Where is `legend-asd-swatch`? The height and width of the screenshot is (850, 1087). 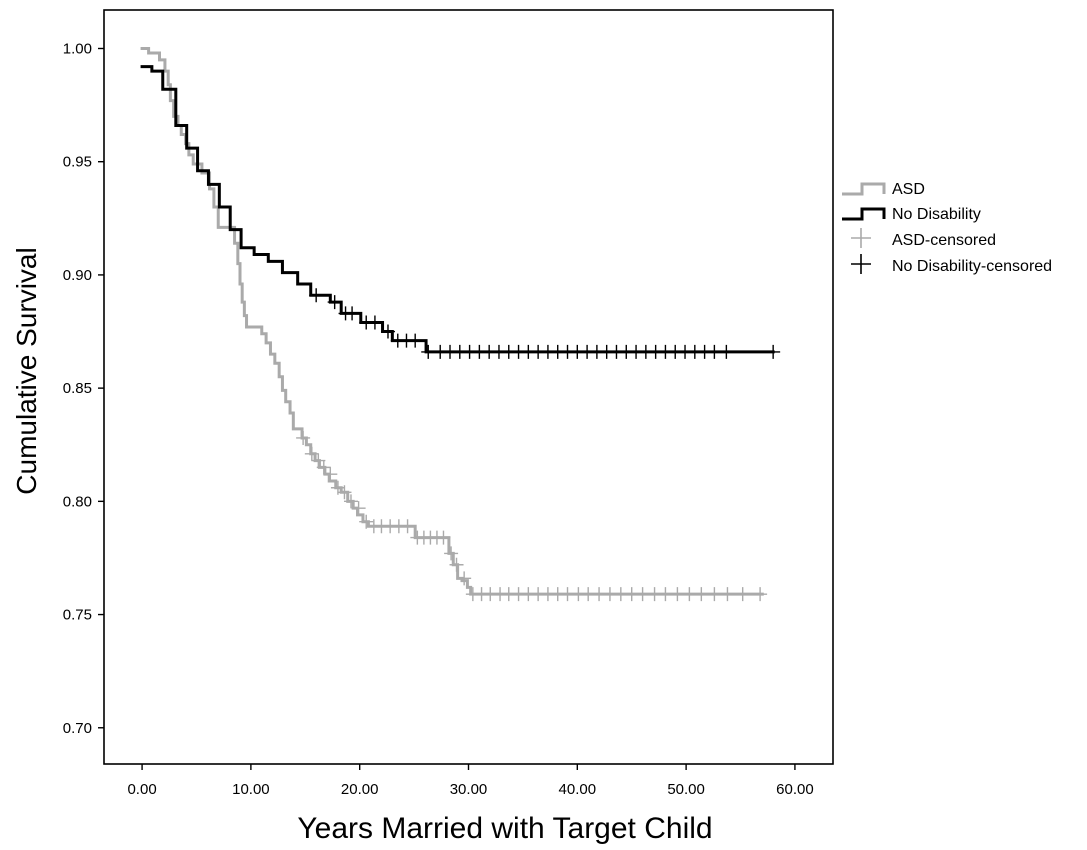
legend-asd-swatch is located at coordinates (864, 189).